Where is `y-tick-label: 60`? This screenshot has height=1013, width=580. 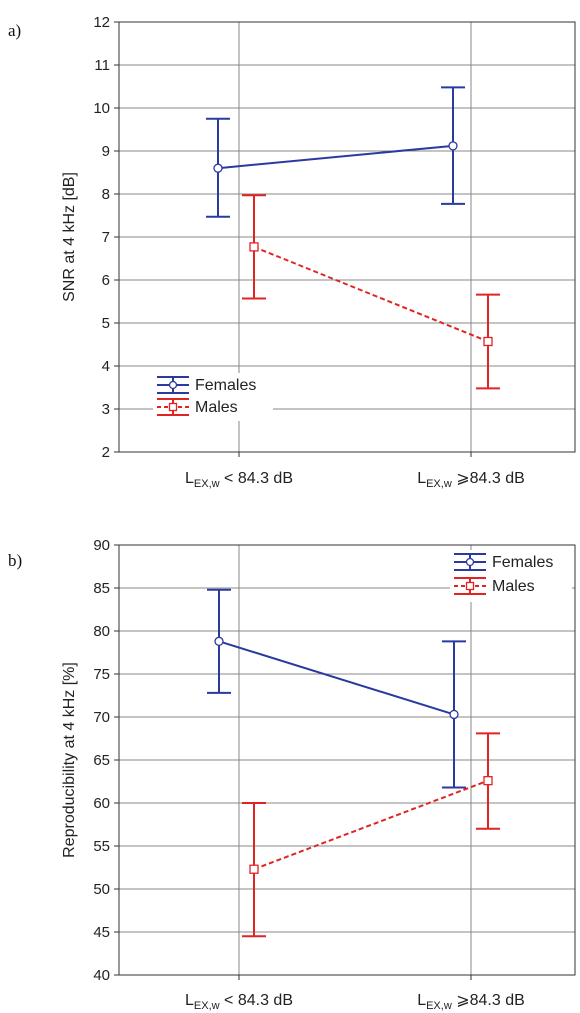
y-tick-label: 60 is located at coordinates (101, 803).